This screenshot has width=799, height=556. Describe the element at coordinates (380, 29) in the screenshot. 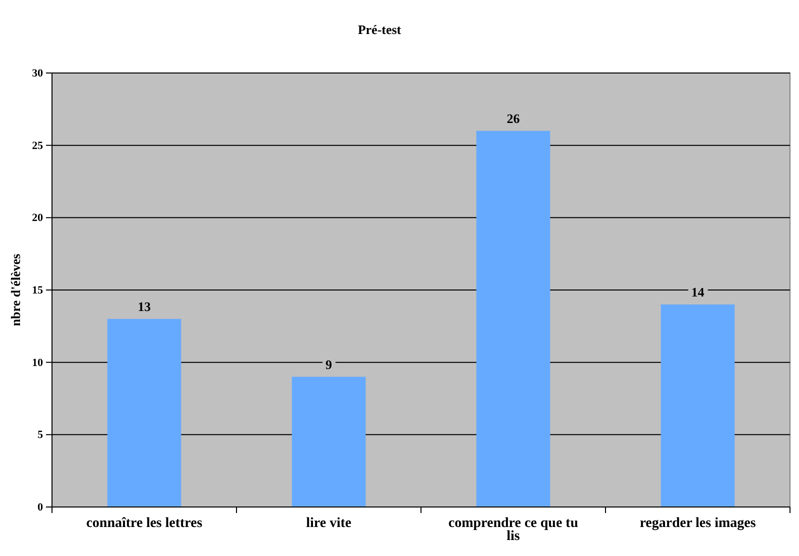

I see `chart-title: Pré-test` at that location.